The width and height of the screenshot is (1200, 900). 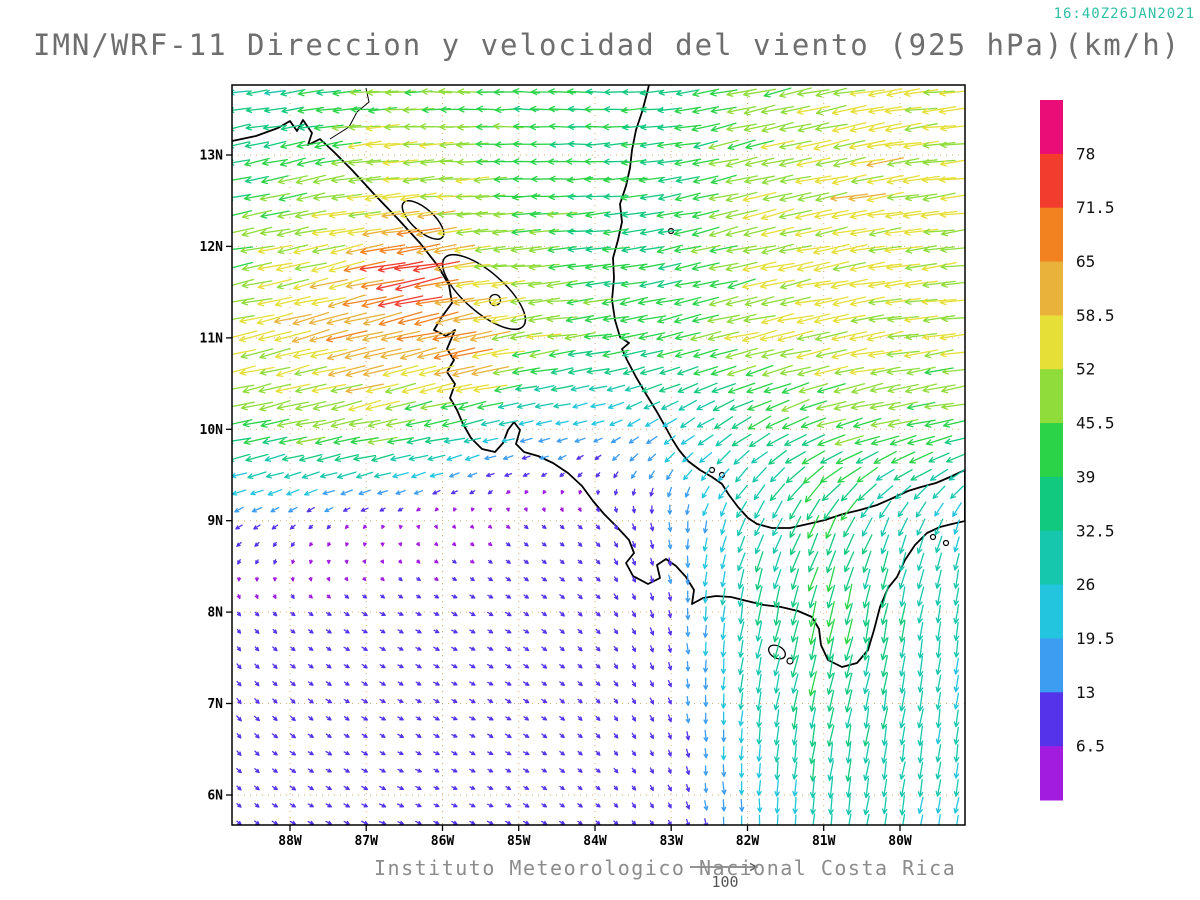 I want to click on lat-tick-label: 13N, so click(x=212, y=156).